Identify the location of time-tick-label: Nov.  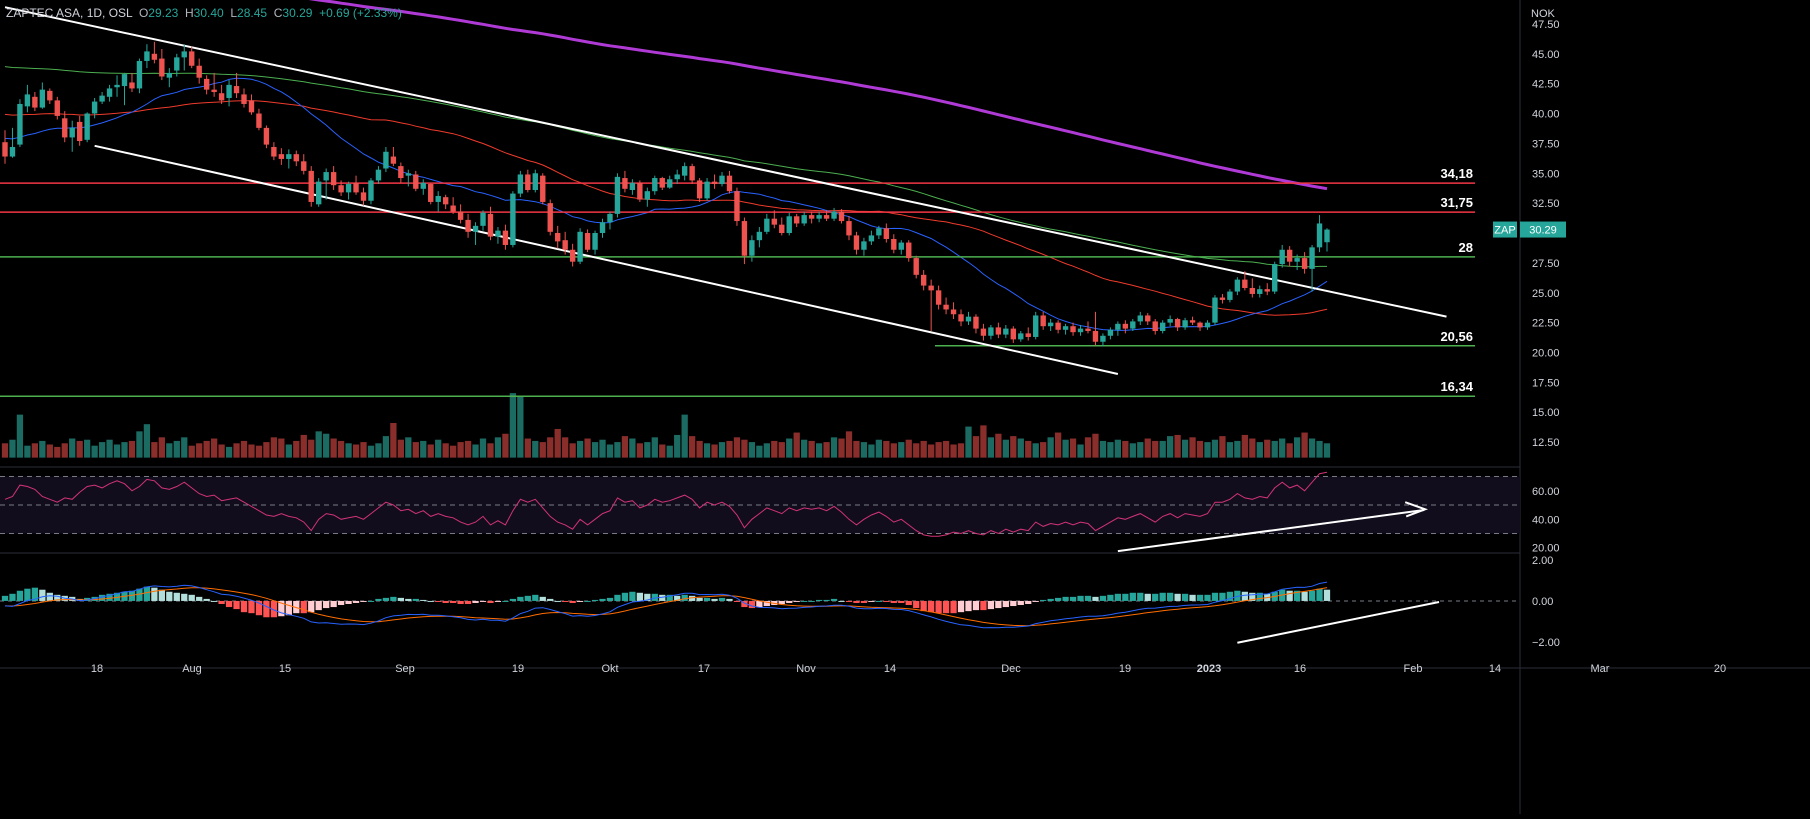
(806, 669).